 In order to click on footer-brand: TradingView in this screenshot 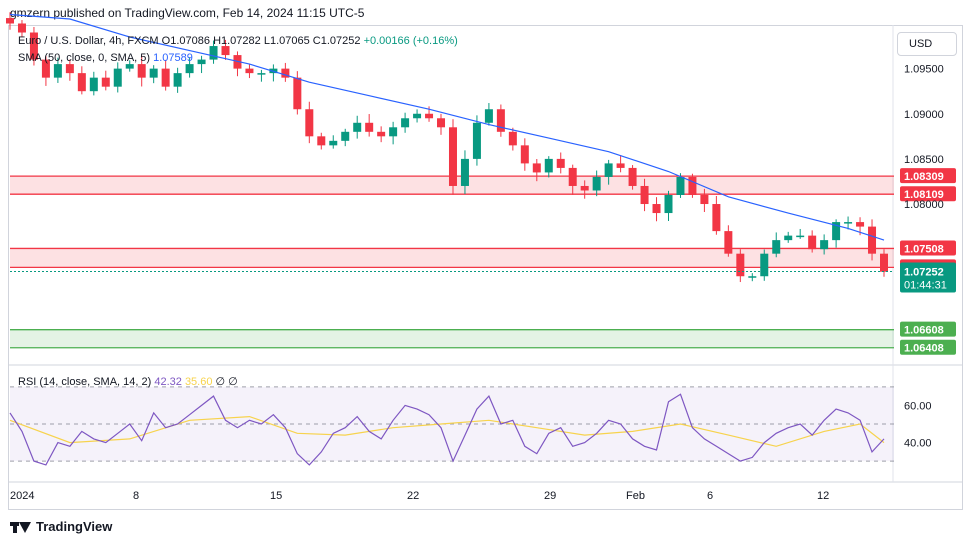, I will do `click(74, 526)`.